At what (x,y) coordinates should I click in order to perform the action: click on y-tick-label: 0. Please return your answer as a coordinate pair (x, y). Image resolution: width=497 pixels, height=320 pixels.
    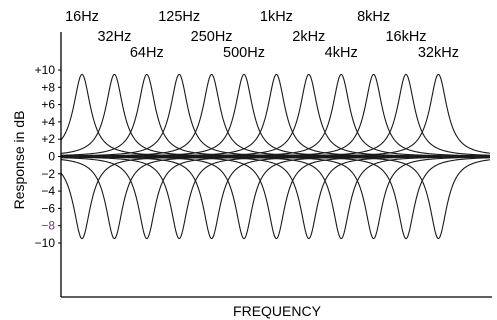
    Looking at the image, I should click on (51, 157).